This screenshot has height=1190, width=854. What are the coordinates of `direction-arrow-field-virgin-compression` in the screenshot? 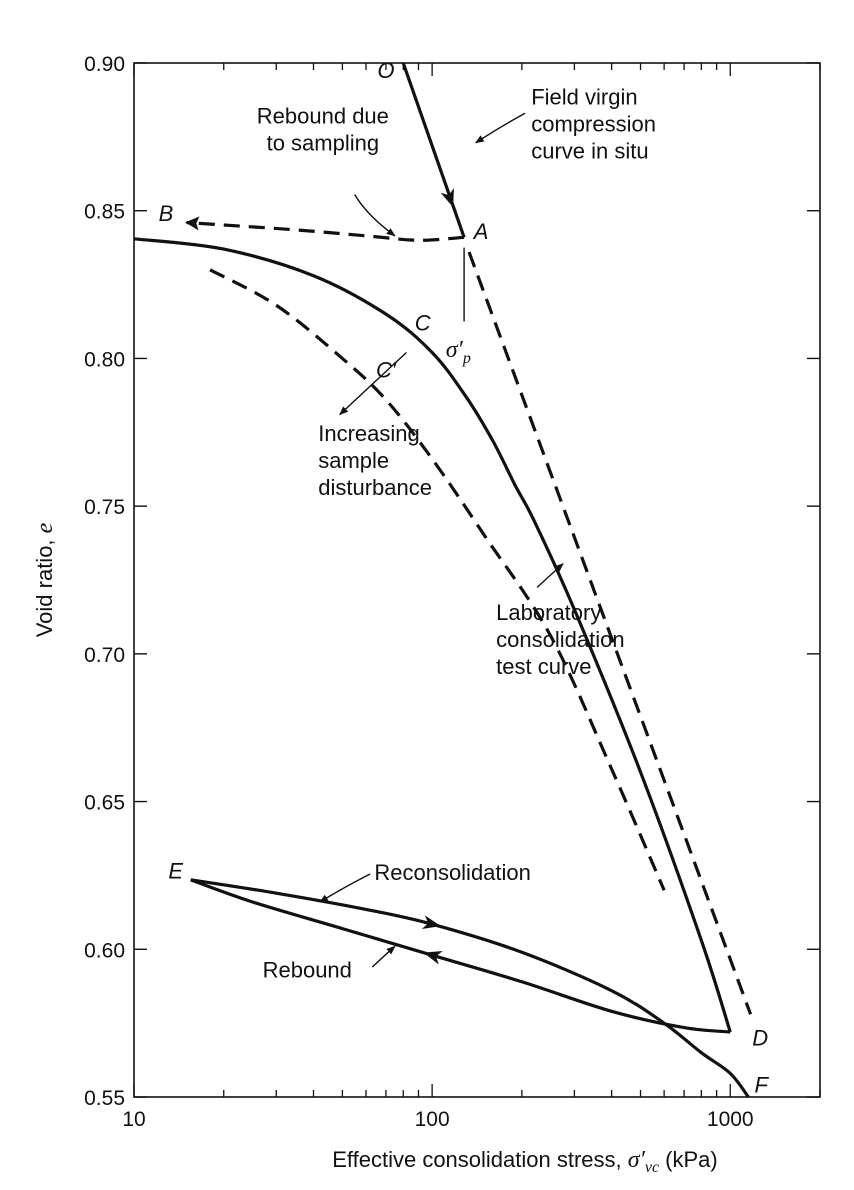 It's located at (447, 198).